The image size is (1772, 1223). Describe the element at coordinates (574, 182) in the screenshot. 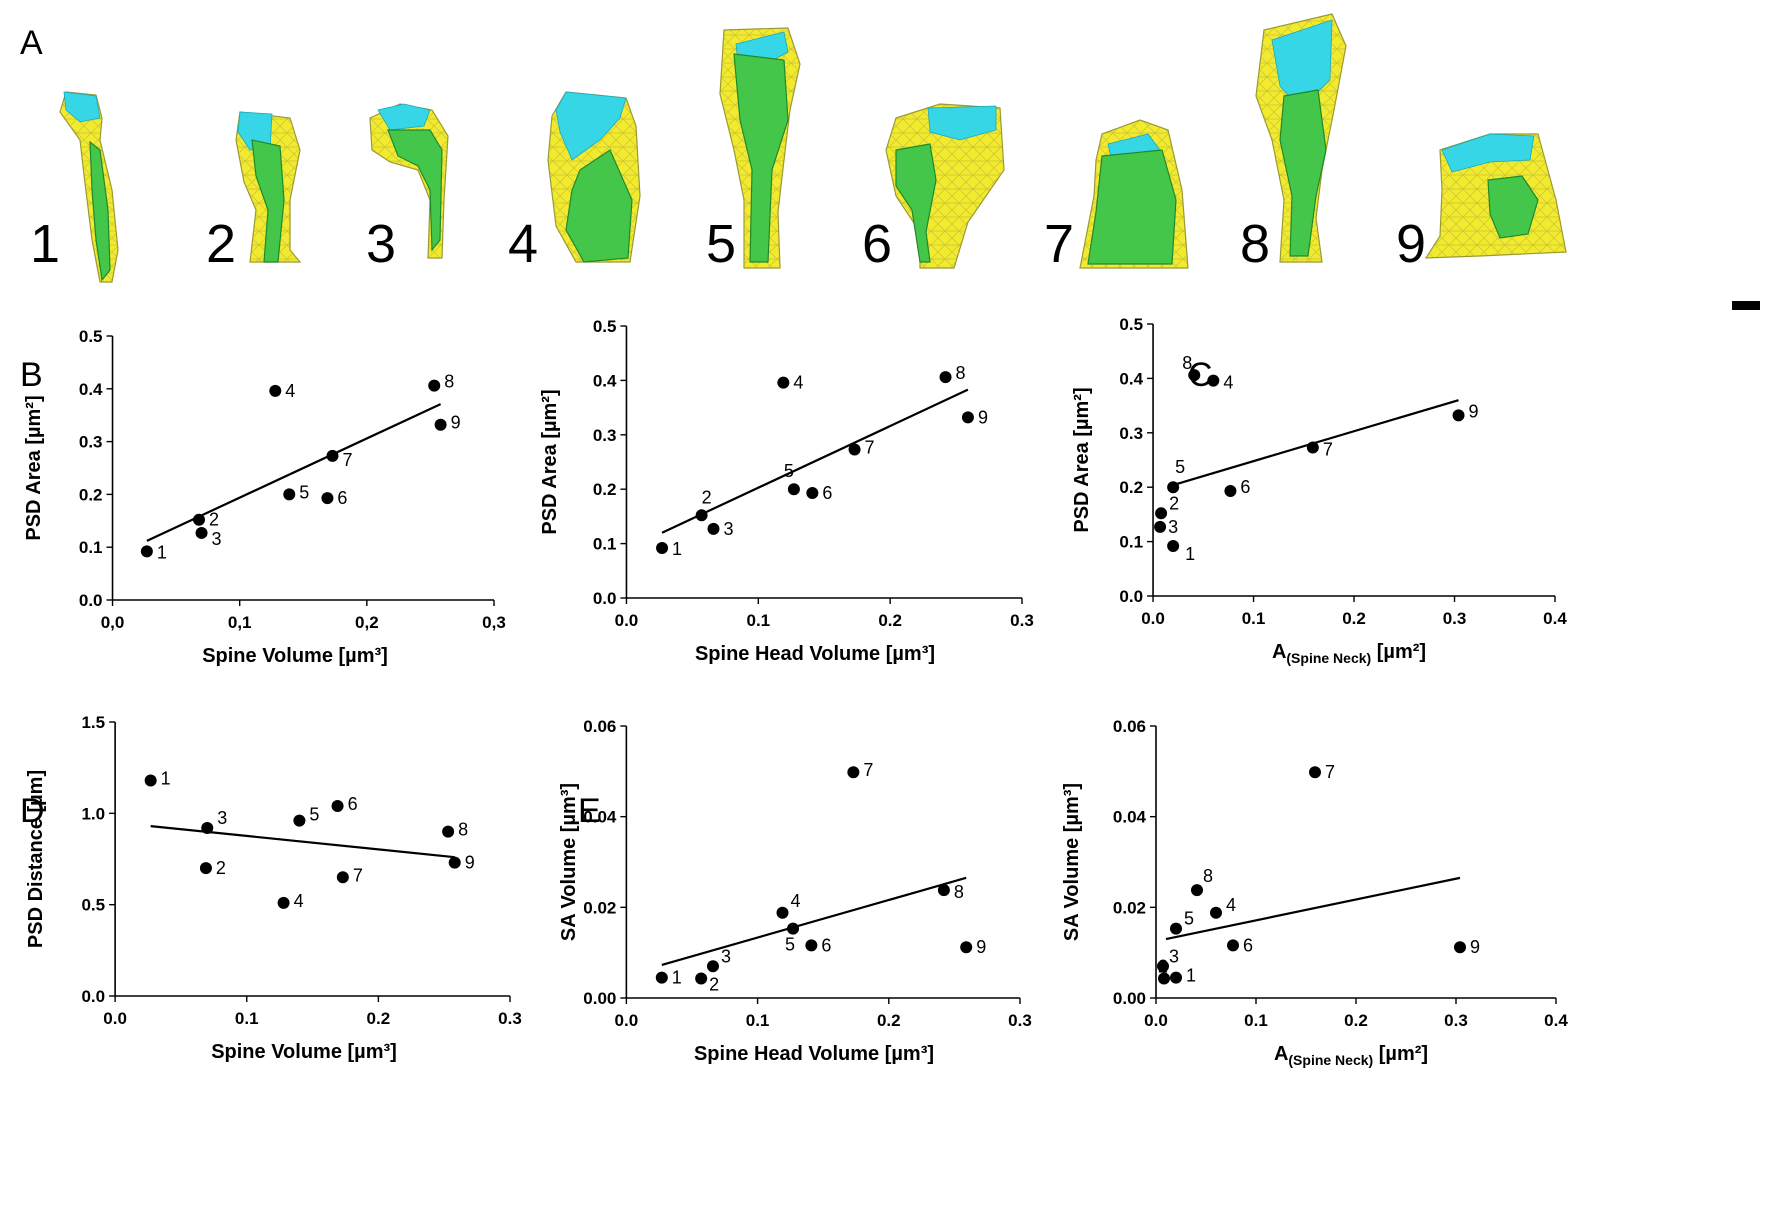

I see `spine-reconstruction-4: 4` at that location.